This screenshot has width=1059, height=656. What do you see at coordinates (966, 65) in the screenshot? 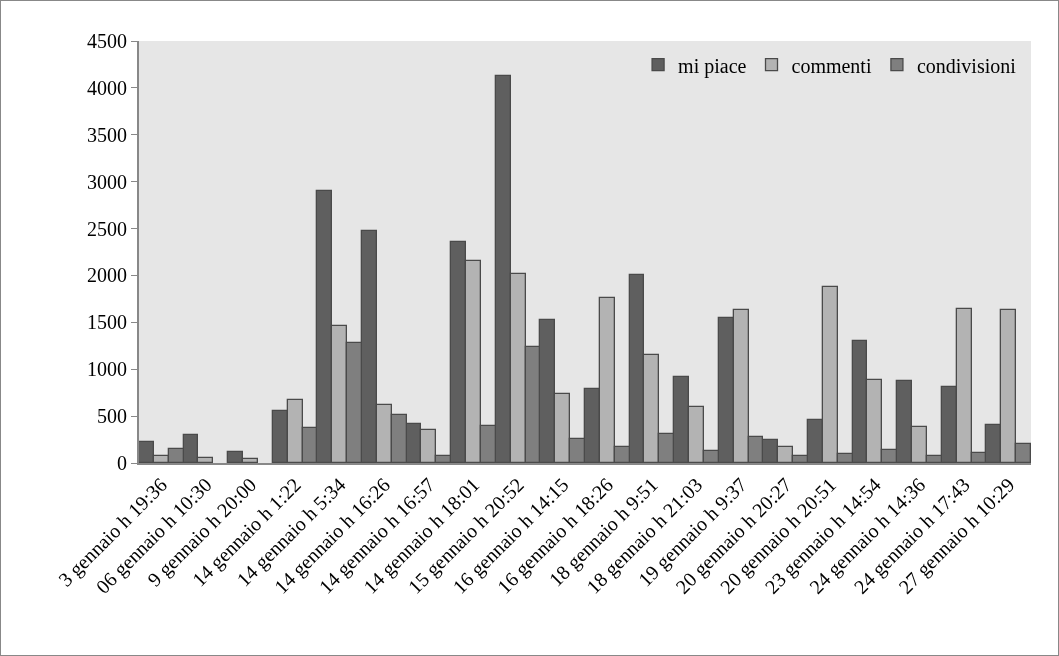
I see `legend-label: condivisioni` at bounding box center [966, 65].